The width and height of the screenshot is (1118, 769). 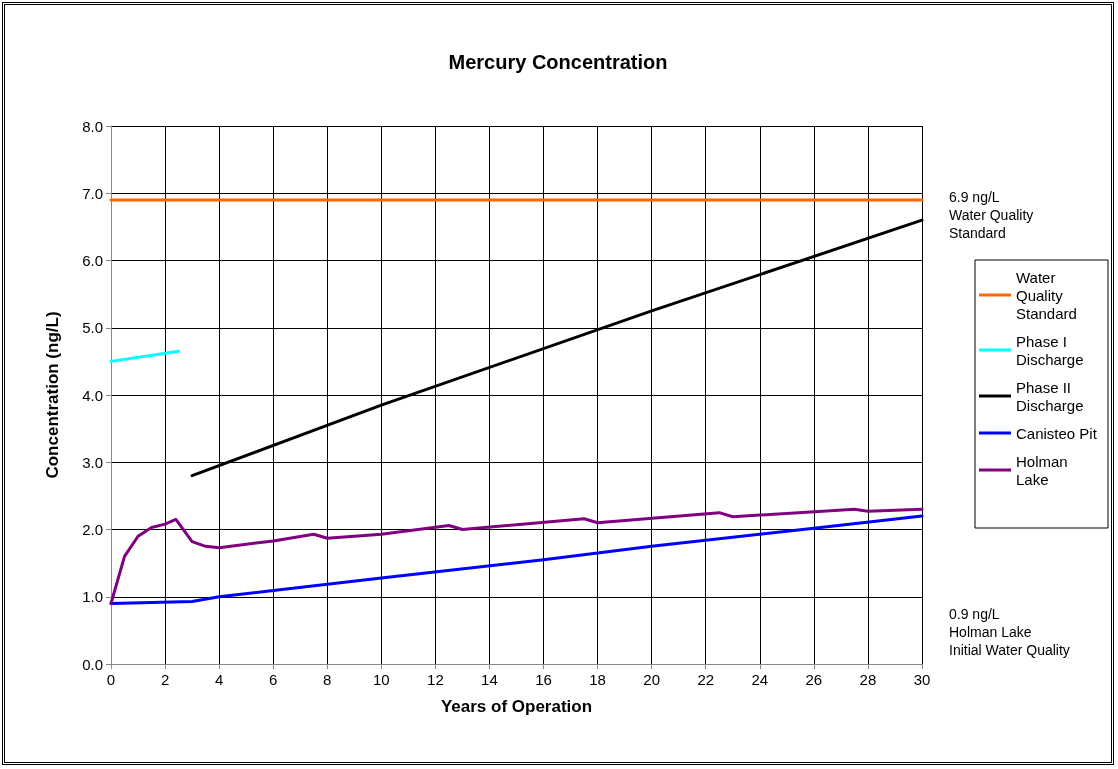 What do you see at coordinates (435, 679) in the screenshot?
I see `x-tick-label: 12` at bounding box center [435, 679].